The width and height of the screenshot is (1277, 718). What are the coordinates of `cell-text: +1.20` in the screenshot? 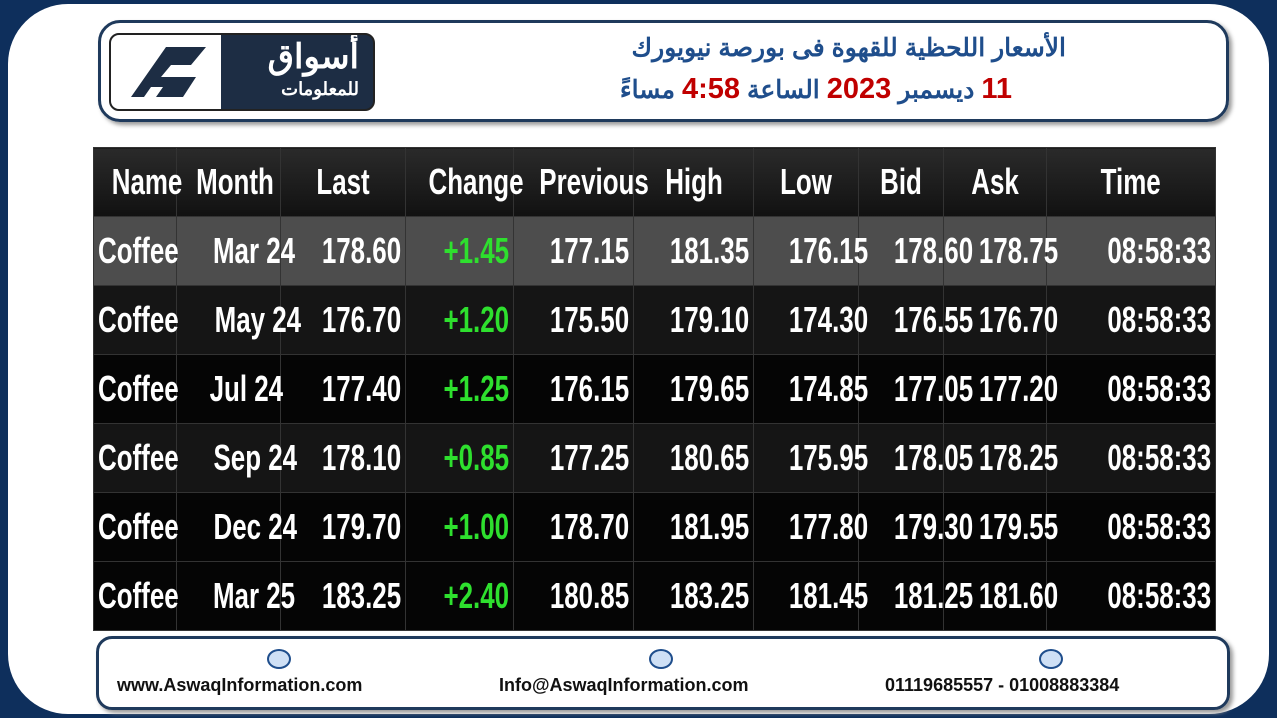 It's located at (476, 319).